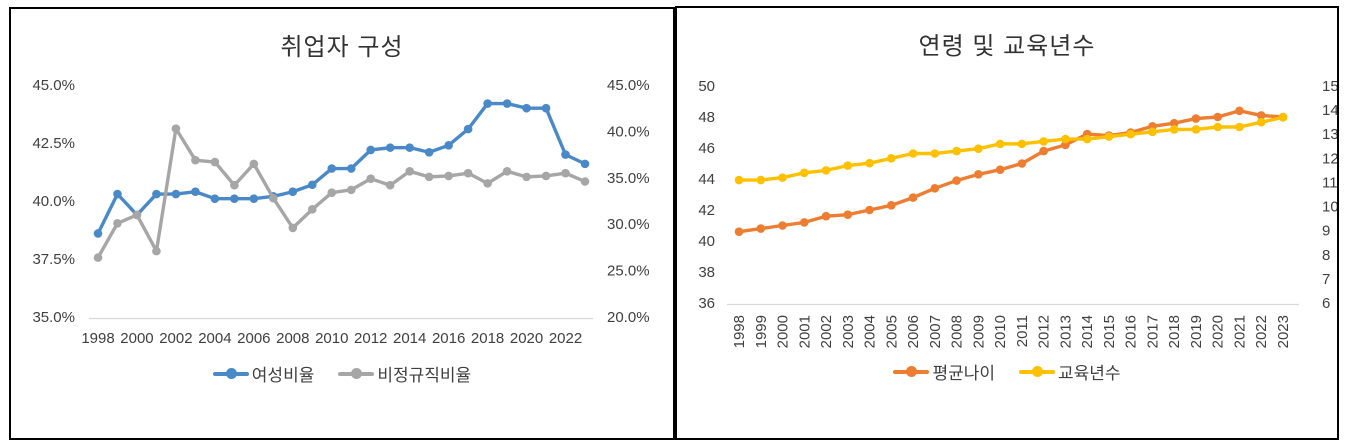  Describe the element at coordinates (706, 272) in the screenshot. I see `y-left-tick-label: 38` at that location.